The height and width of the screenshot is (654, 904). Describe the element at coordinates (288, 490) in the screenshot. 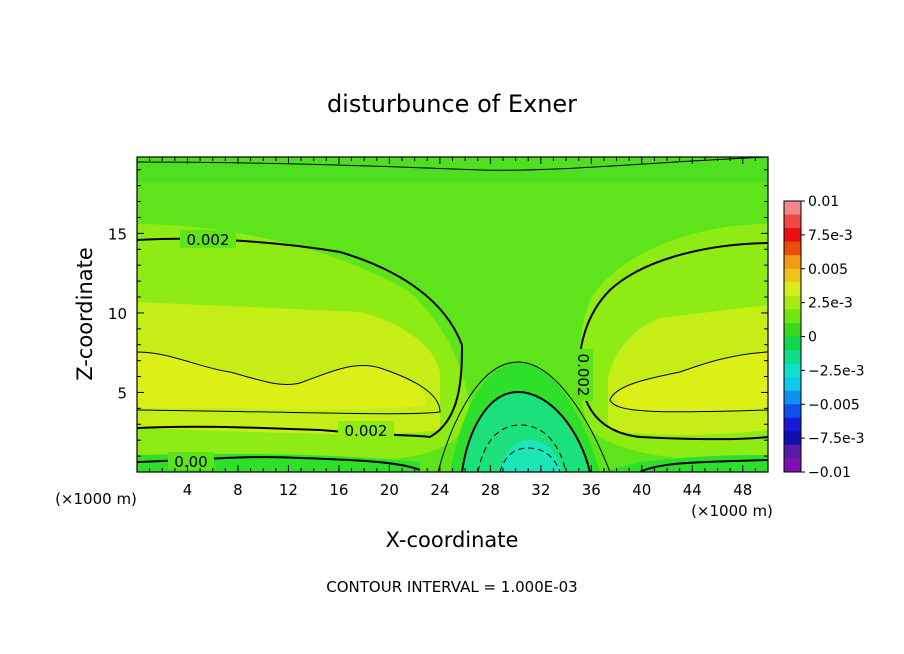

I see `x-tick-label: 12` at that location.